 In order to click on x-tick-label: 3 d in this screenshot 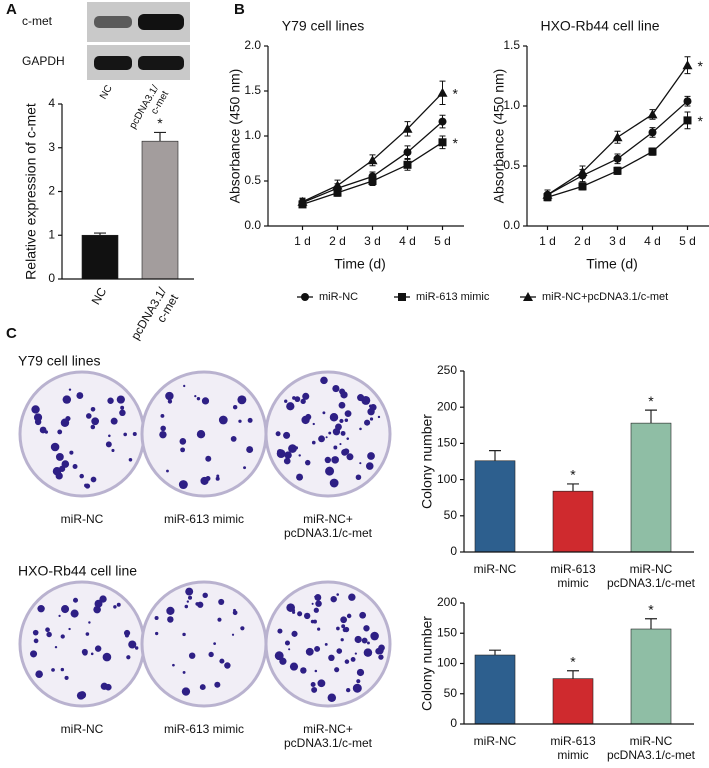, I will do `click(617, 241)`.